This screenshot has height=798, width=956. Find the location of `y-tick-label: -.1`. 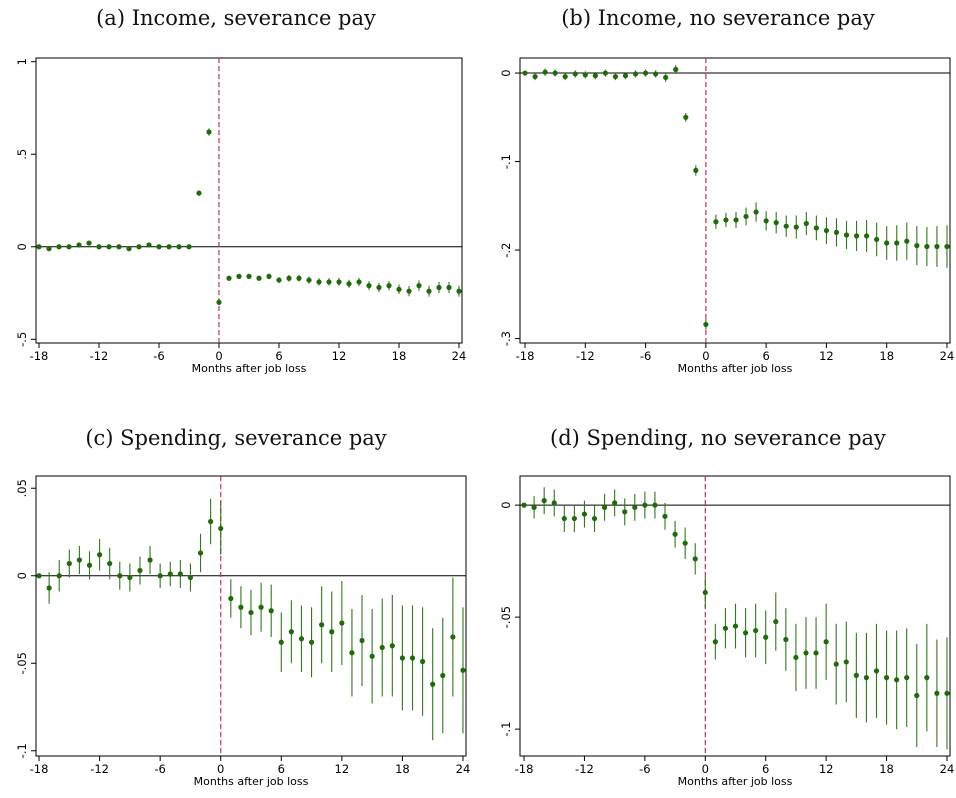

y-tick-label: -.1 is located at coordinates (506, 729).